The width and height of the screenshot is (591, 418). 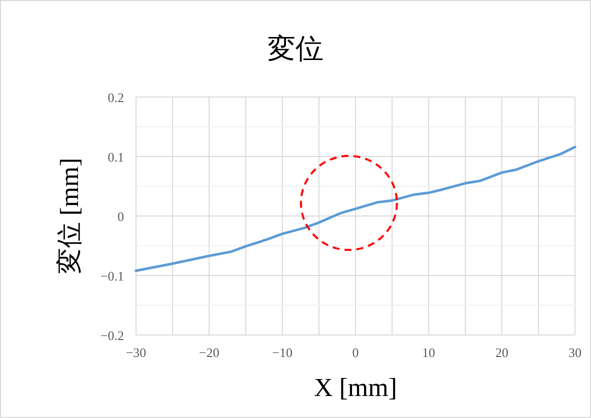 I want to click on y-axis-title: 変位 [mm], so click(x=69, y=216).